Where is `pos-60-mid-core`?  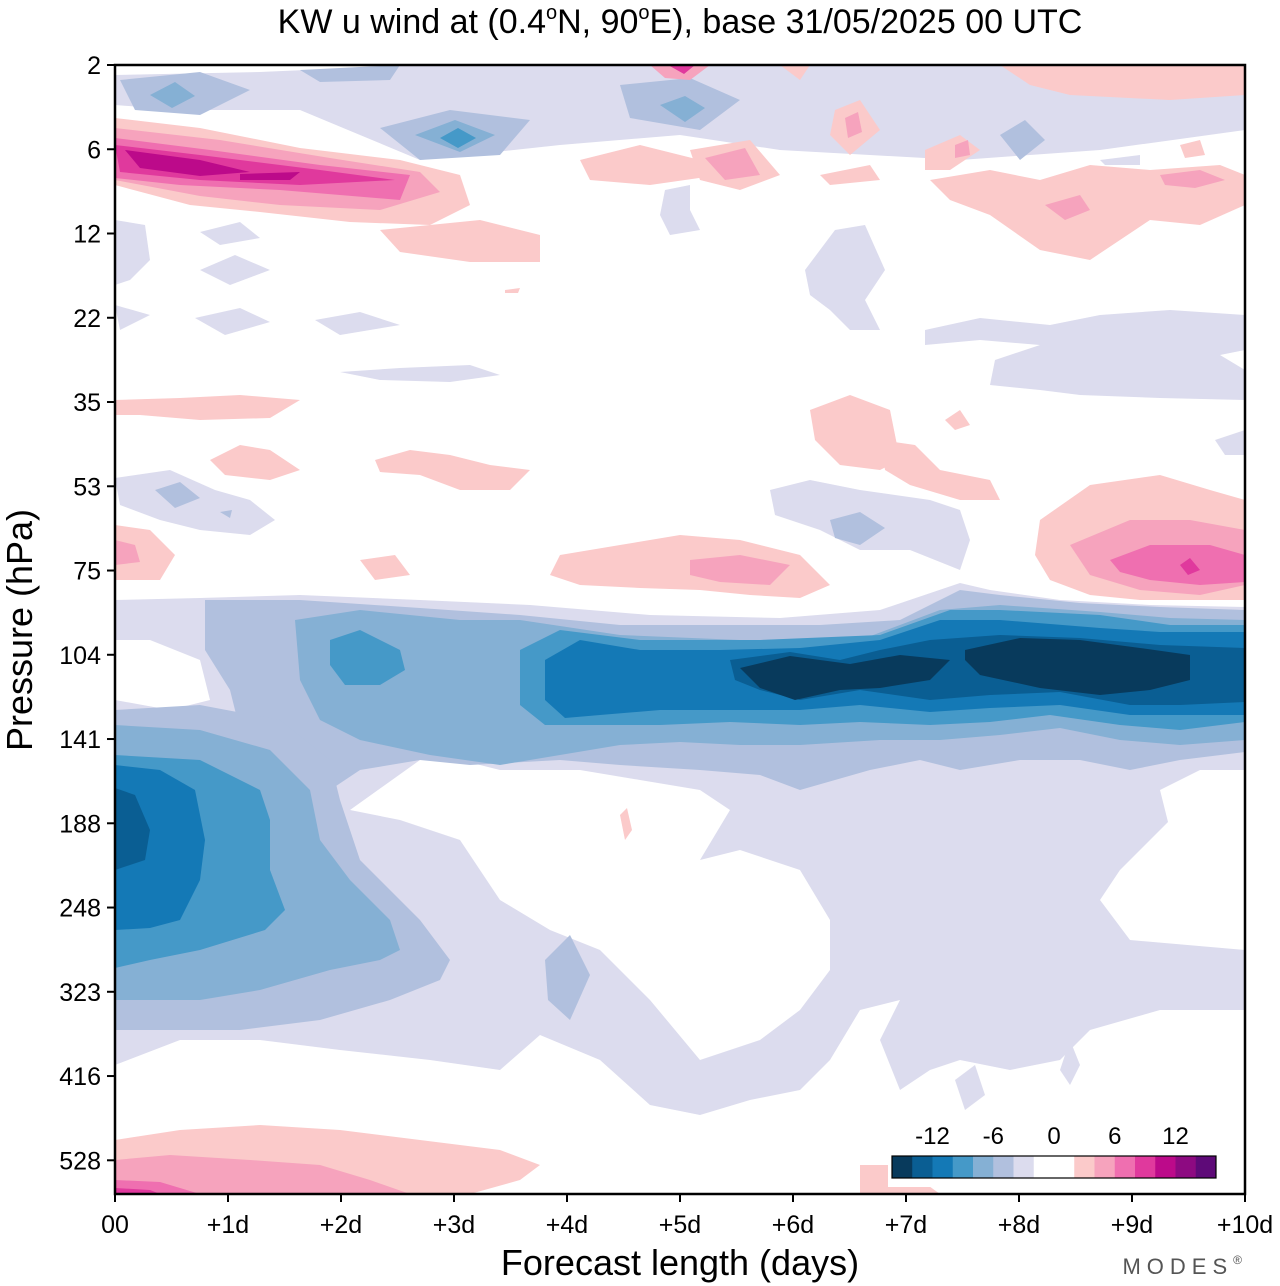
pos-60-mid-core is located at coordinates (740, 570).